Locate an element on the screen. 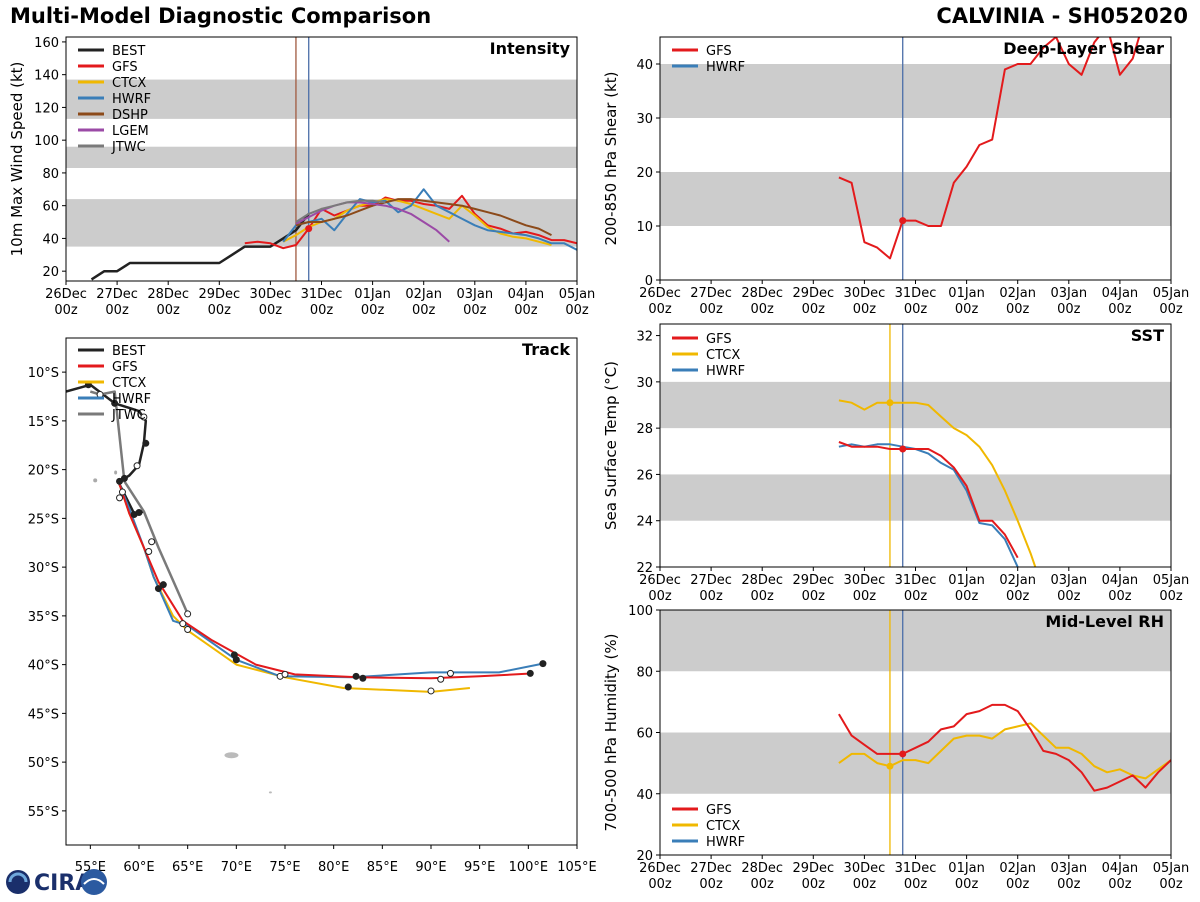 The width and height of the screenshot is (1200, 902). cira-logo: CIRA is located at coordinates (56, 882).